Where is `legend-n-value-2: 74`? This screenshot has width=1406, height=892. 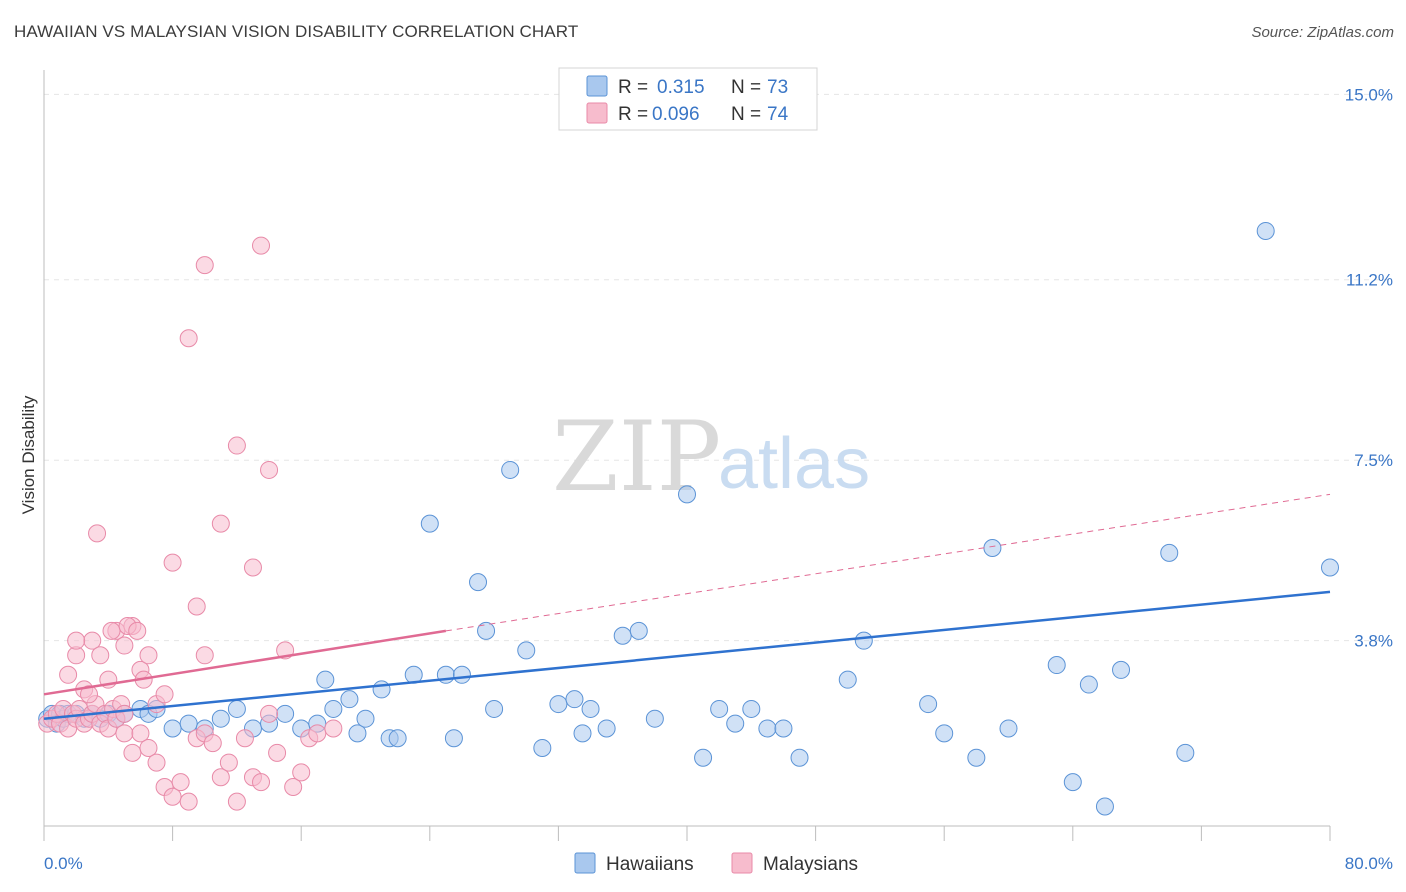 legend-n-value-2: 74 is located at coordinates (778, 114).